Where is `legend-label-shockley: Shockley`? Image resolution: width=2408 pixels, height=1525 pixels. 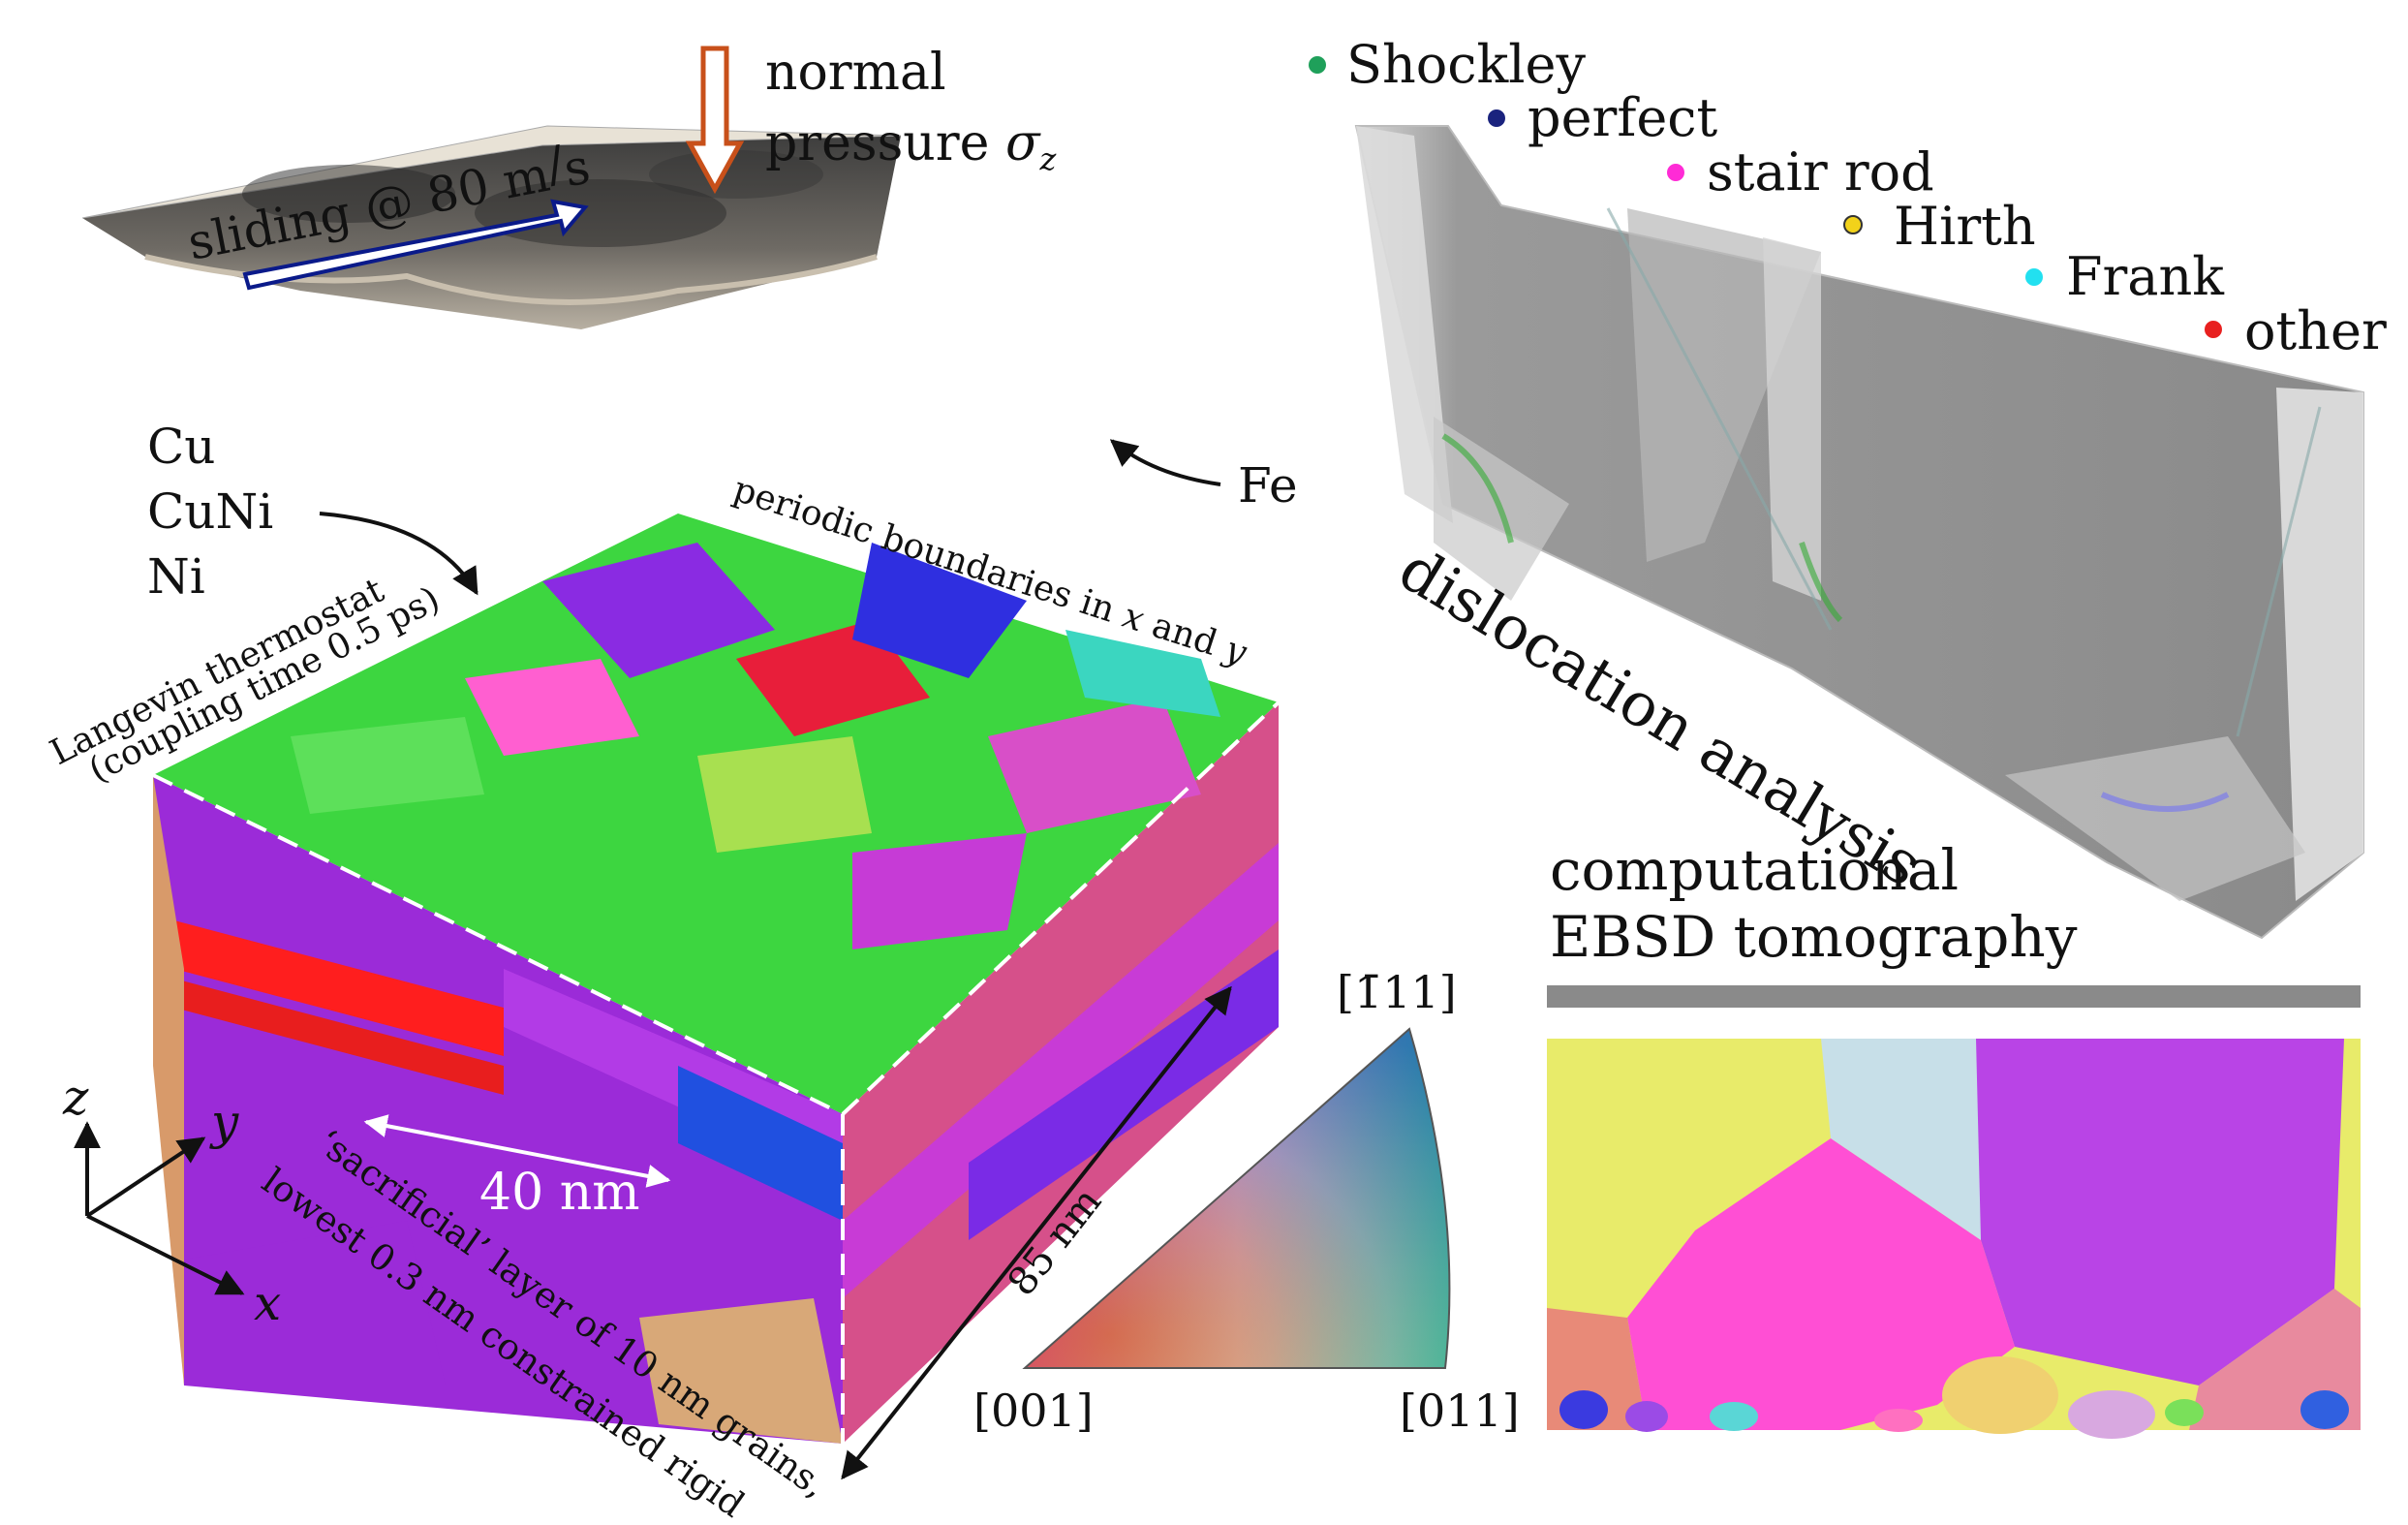 legend-label-shockley: Shockley is located at coordinates (1466, 64).